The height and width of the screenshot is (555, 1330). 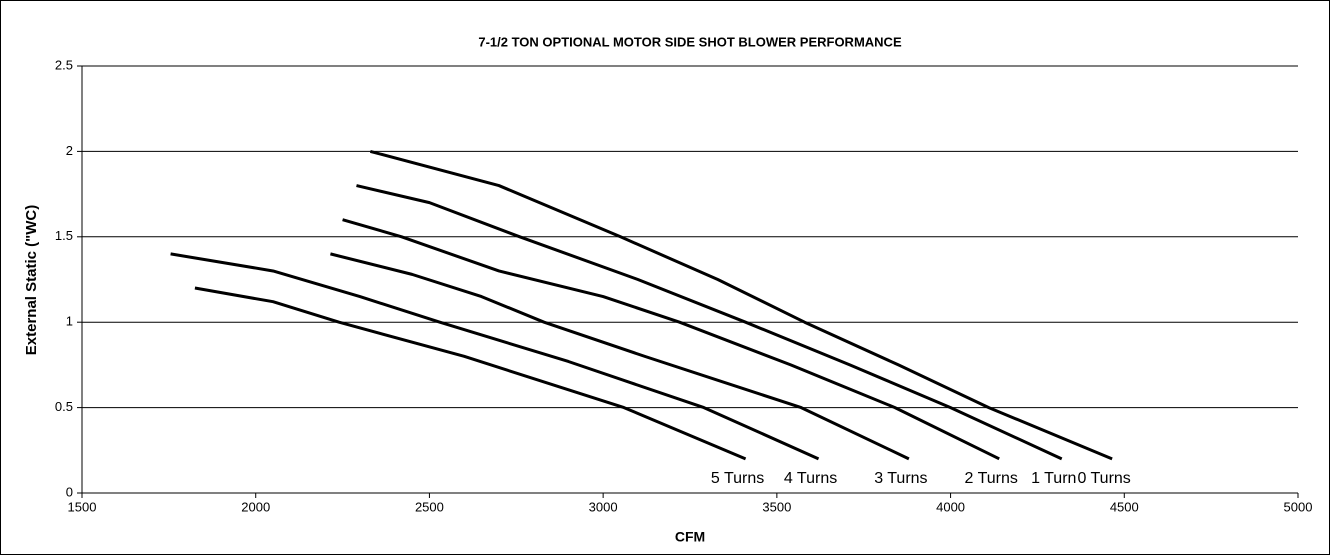 I want to click on series-label: 1 Turn, so click(x=1053, y=478).